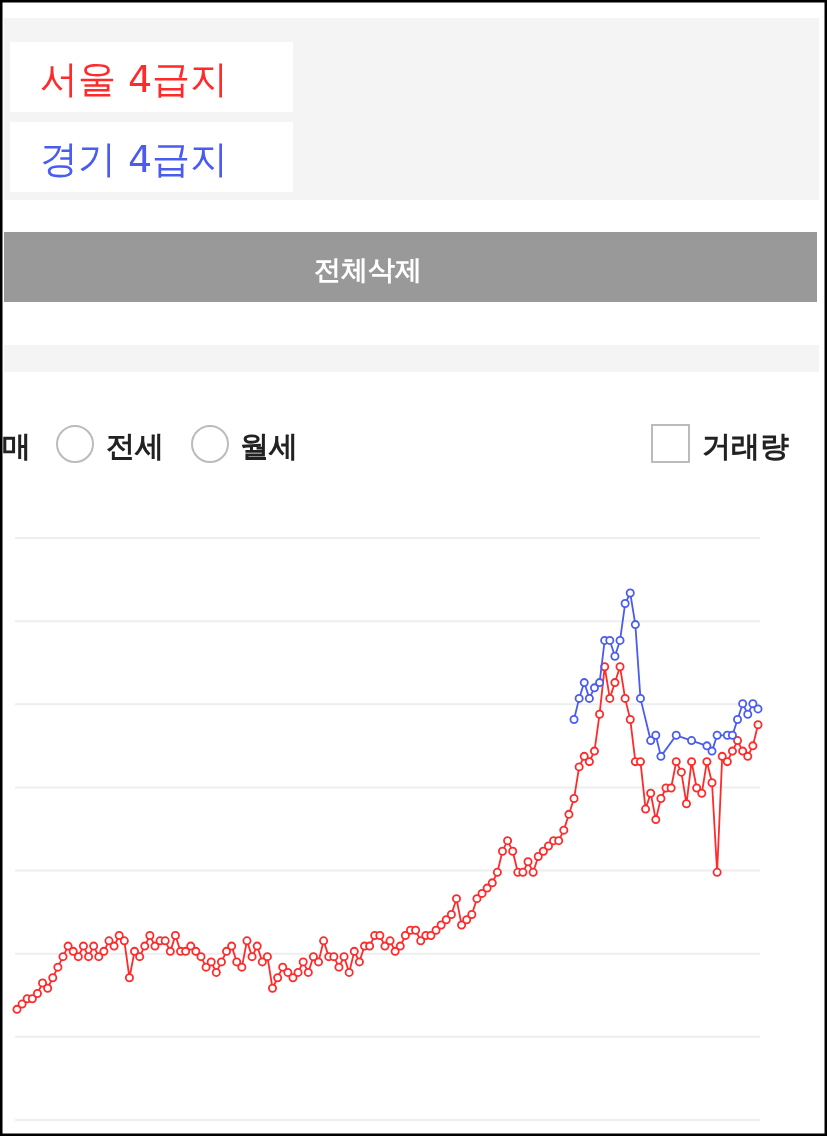  What do you see at coordinates (368, 269) in the screenshot?
I see `text: 전체삭제` at bounding box center [368, 269].